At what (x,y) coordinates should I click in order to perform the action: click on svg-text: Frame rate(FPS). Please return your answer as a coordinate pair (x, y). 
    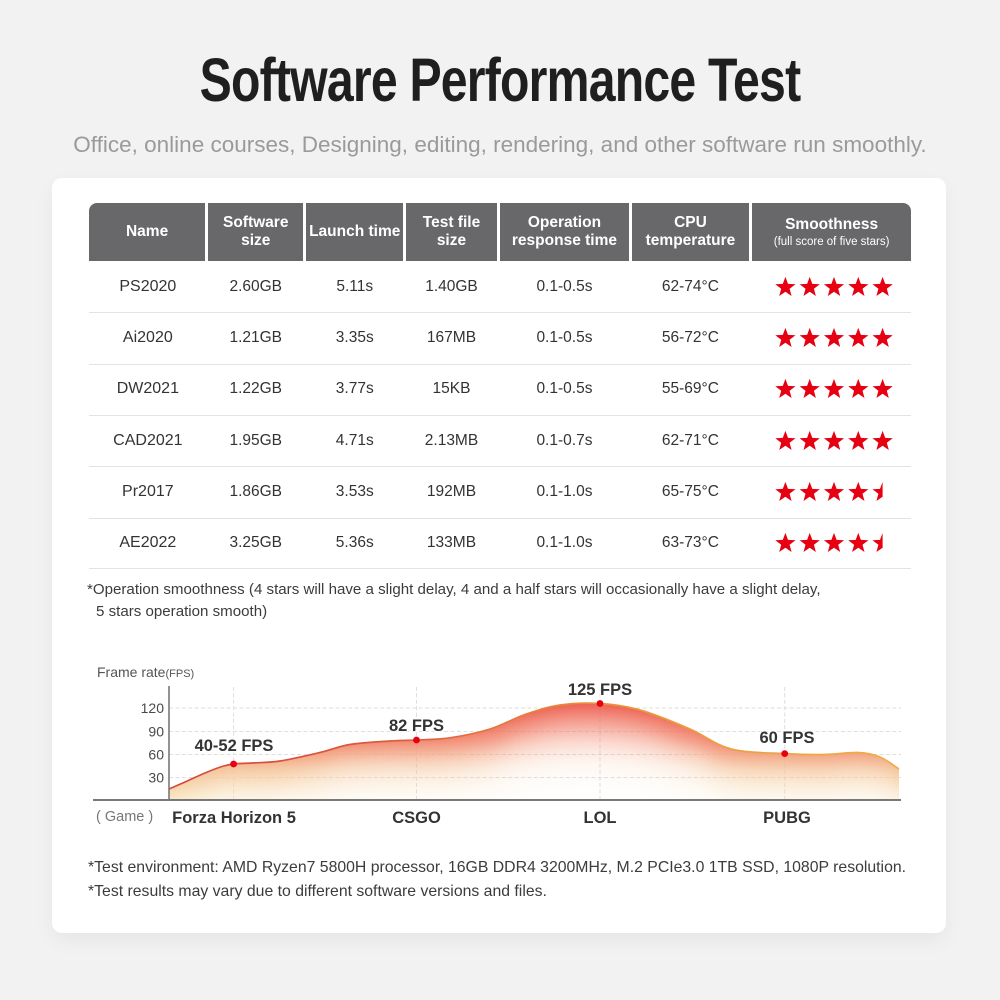
    Looking at the image, I should click on (145, 672).